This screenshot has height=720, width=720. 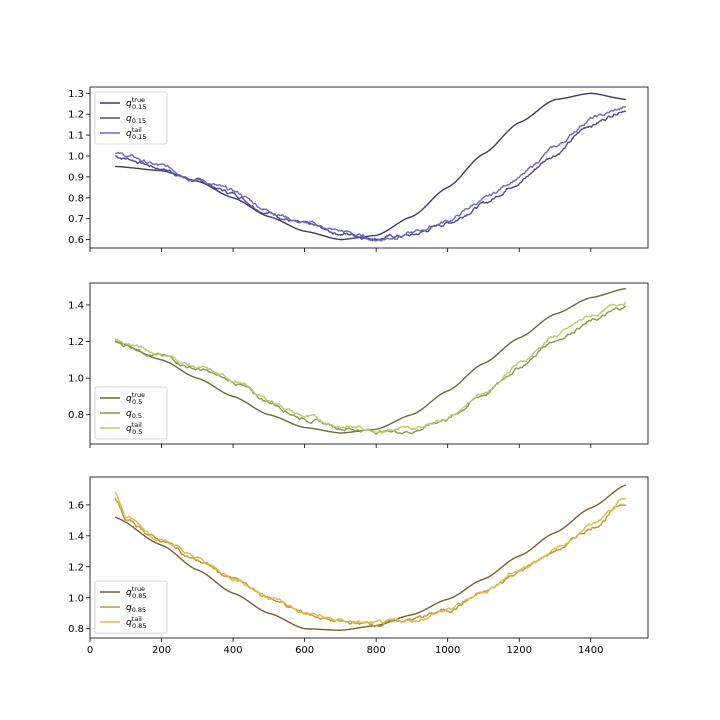 I want to click on y-tick-label: 0.7, so click(x=76, y=219).